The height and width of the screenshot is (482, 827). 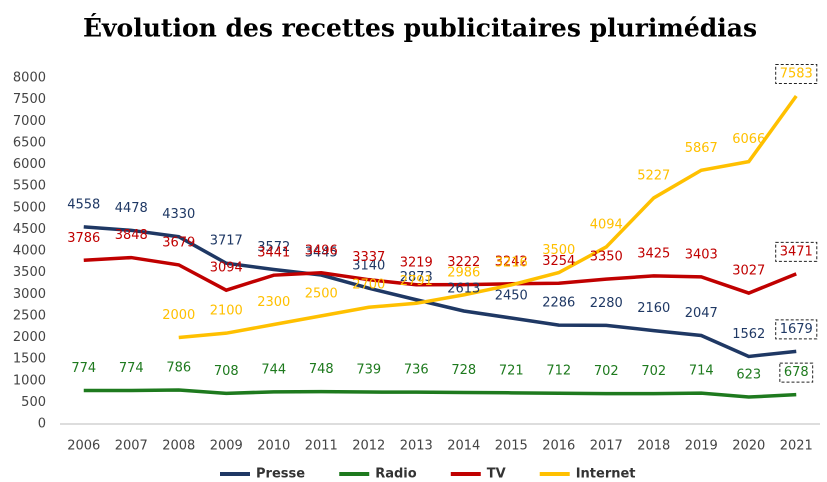 What do you see at coordinates (273, 253) in the screenshot?
I see `data-label: 3441` at bounding box center [273, 253].